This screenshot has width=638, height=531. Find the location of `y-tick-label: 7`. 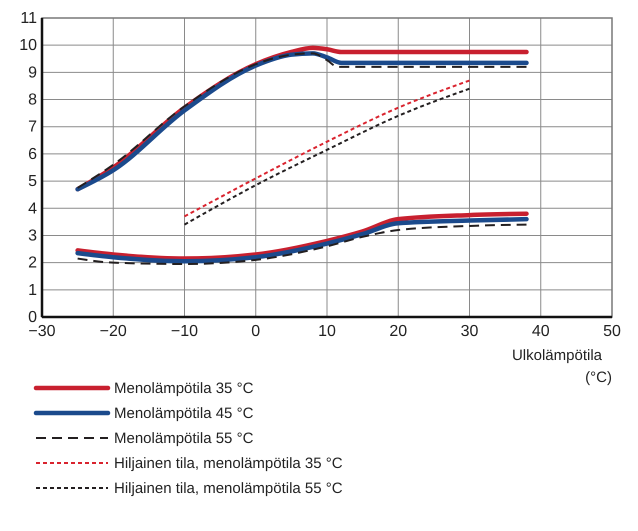

y-tick-label: 7 is located at coordinates (33, 127).